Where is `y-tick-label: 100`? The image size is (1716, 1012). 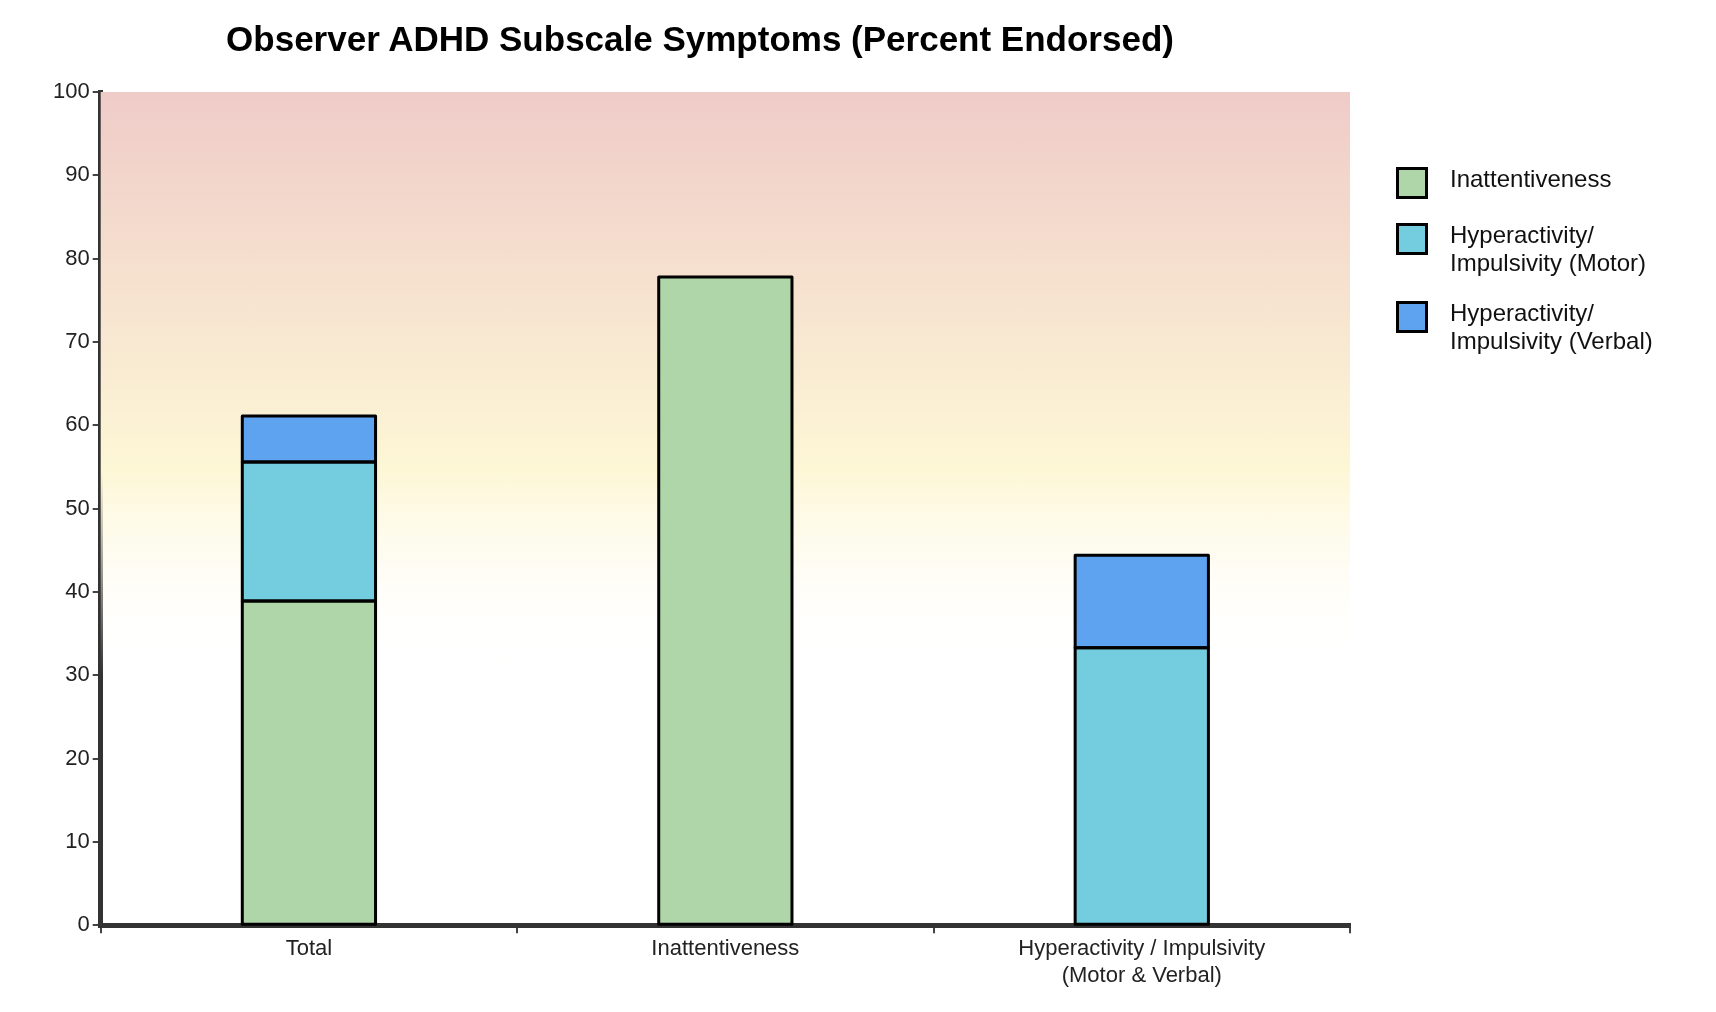 y-tick-label: 100 is located at coordinates (71, 91).